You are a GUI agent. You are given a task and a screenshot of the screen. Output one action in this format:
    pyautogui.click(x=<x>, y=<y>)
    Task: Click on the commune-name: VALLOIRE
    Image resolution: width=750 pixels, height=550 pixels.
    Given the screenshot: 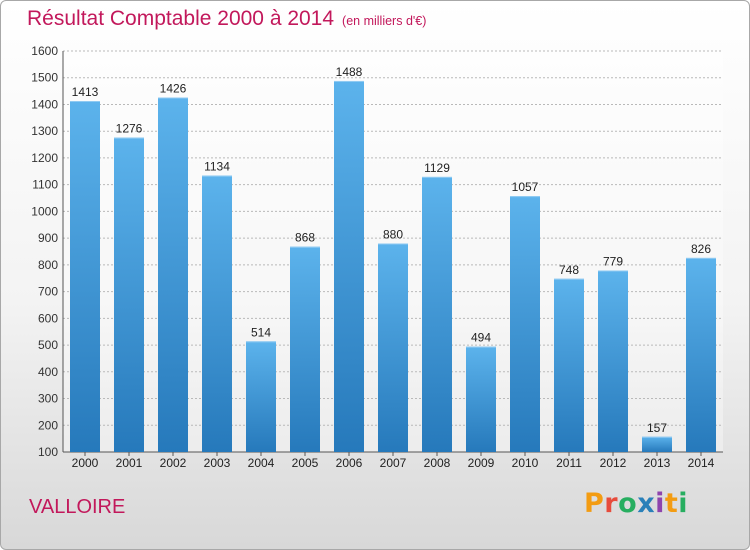 What is the action you would take?
    pyautogui.click(x=77, y=507)
    